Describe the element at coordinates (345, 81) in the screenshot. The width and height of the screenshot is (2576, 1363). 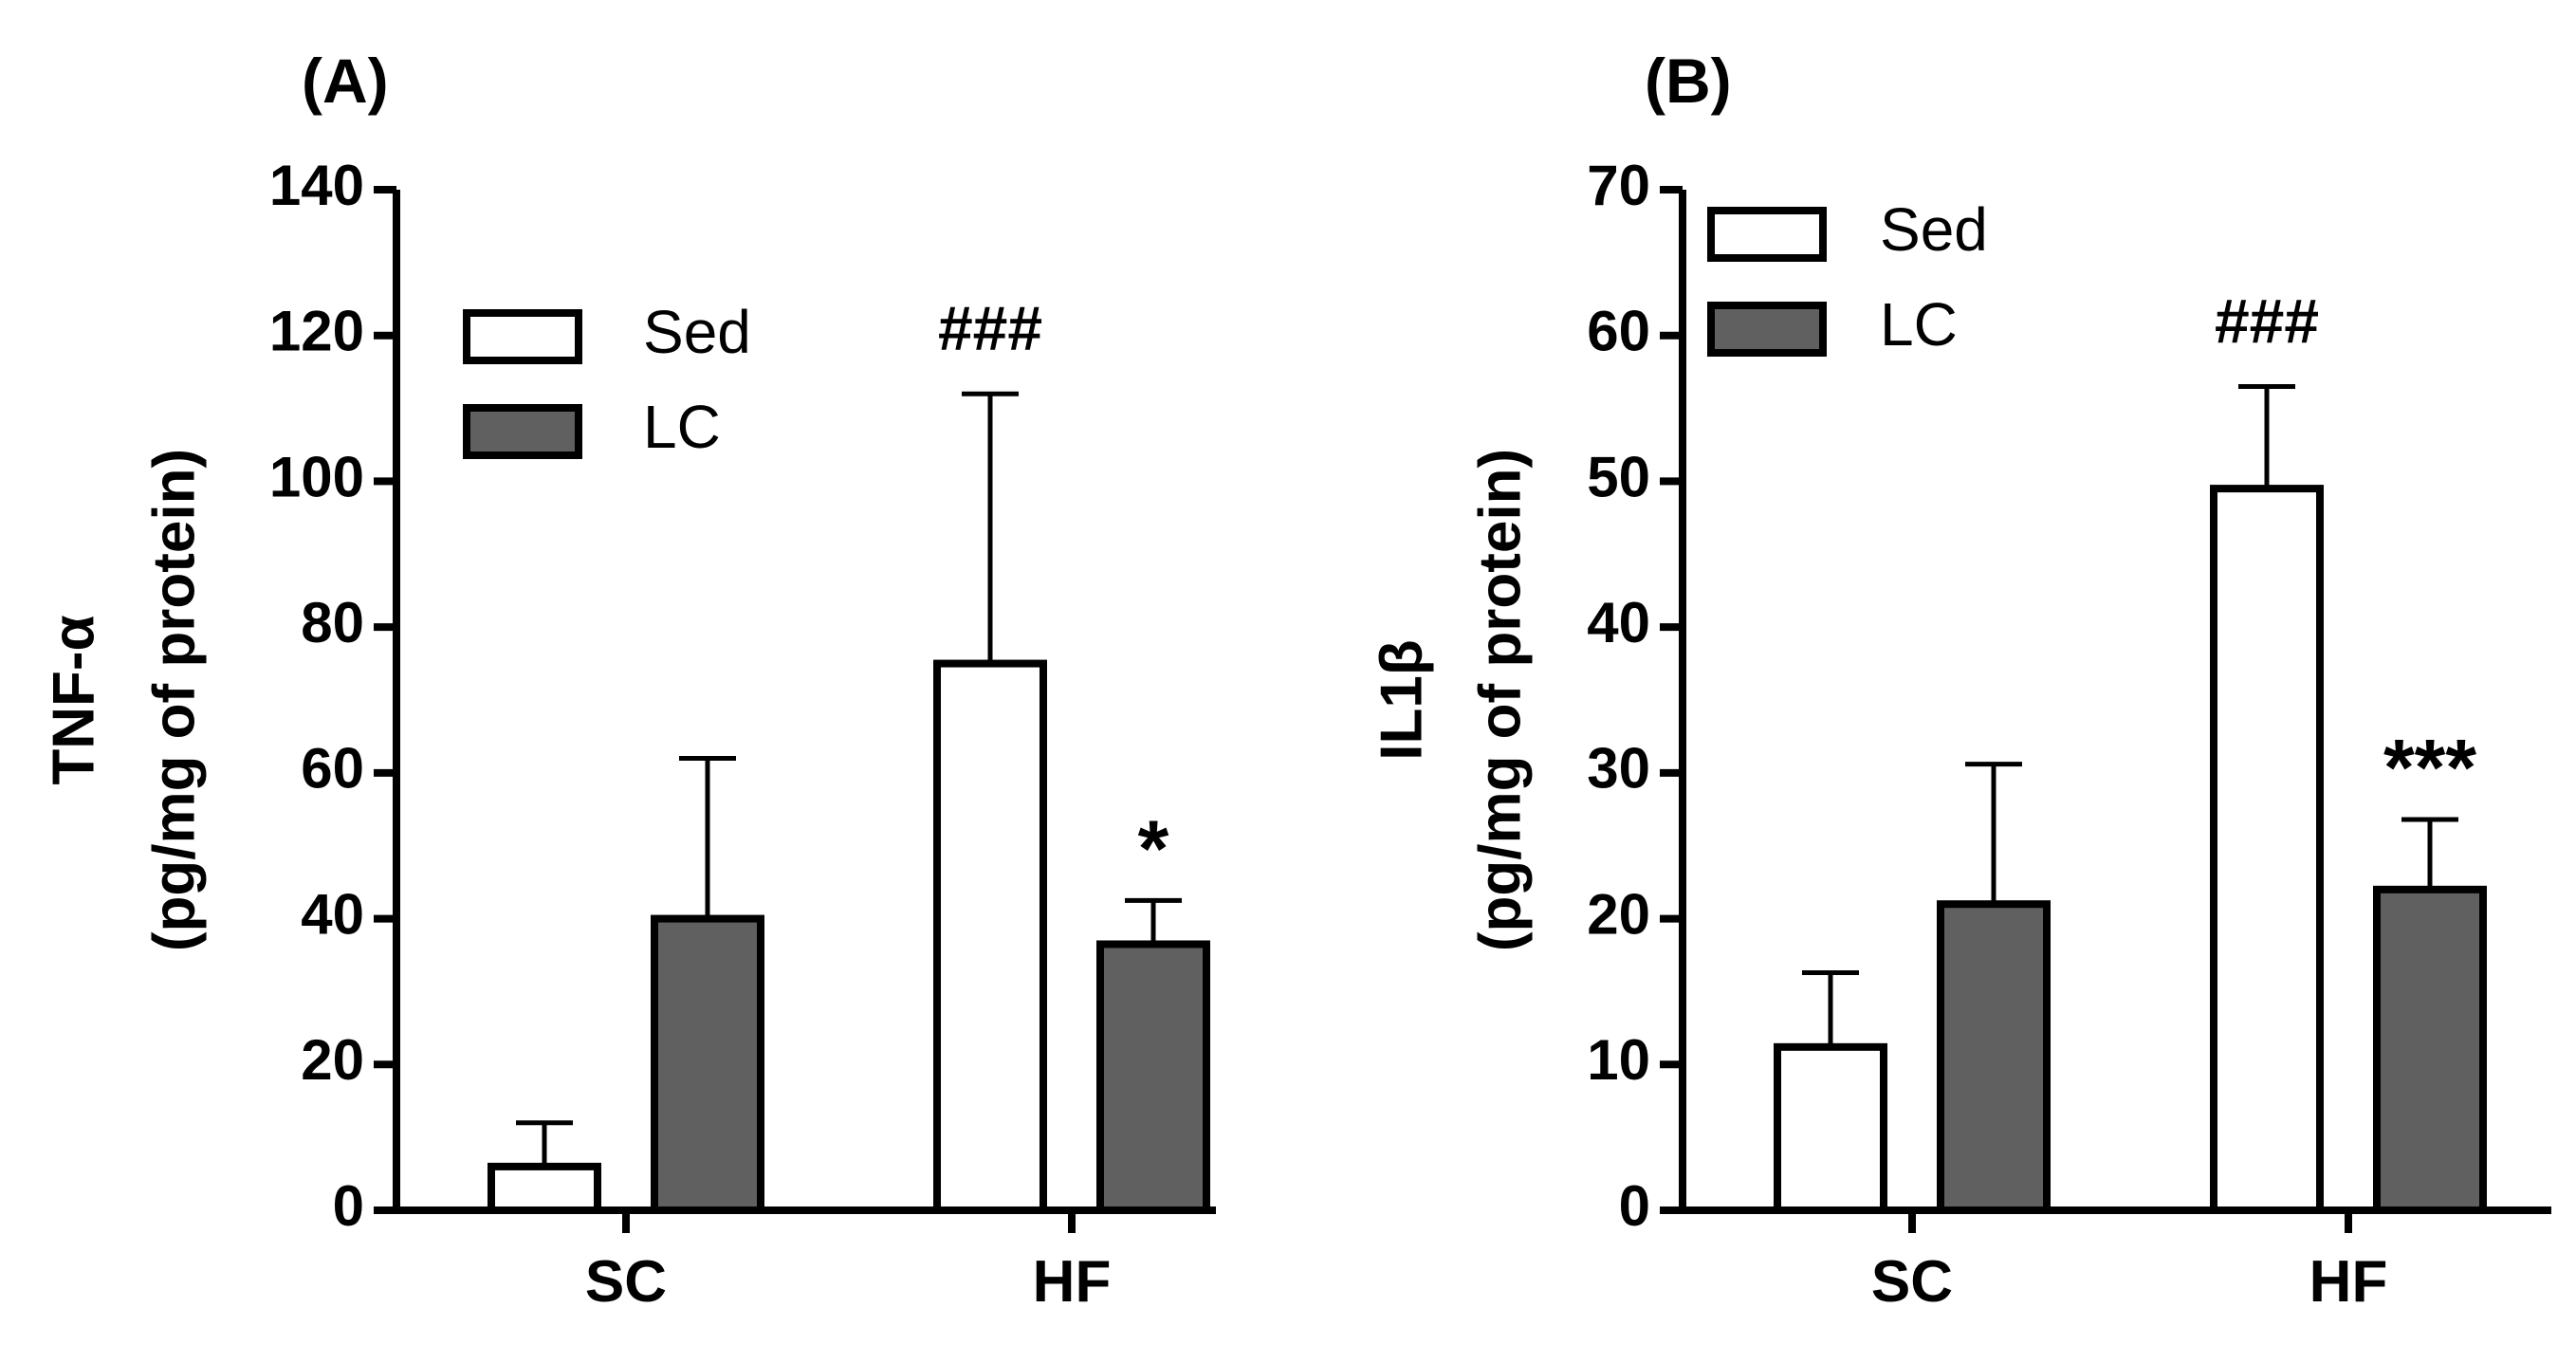
I see `panel-label: (A)` at that location.